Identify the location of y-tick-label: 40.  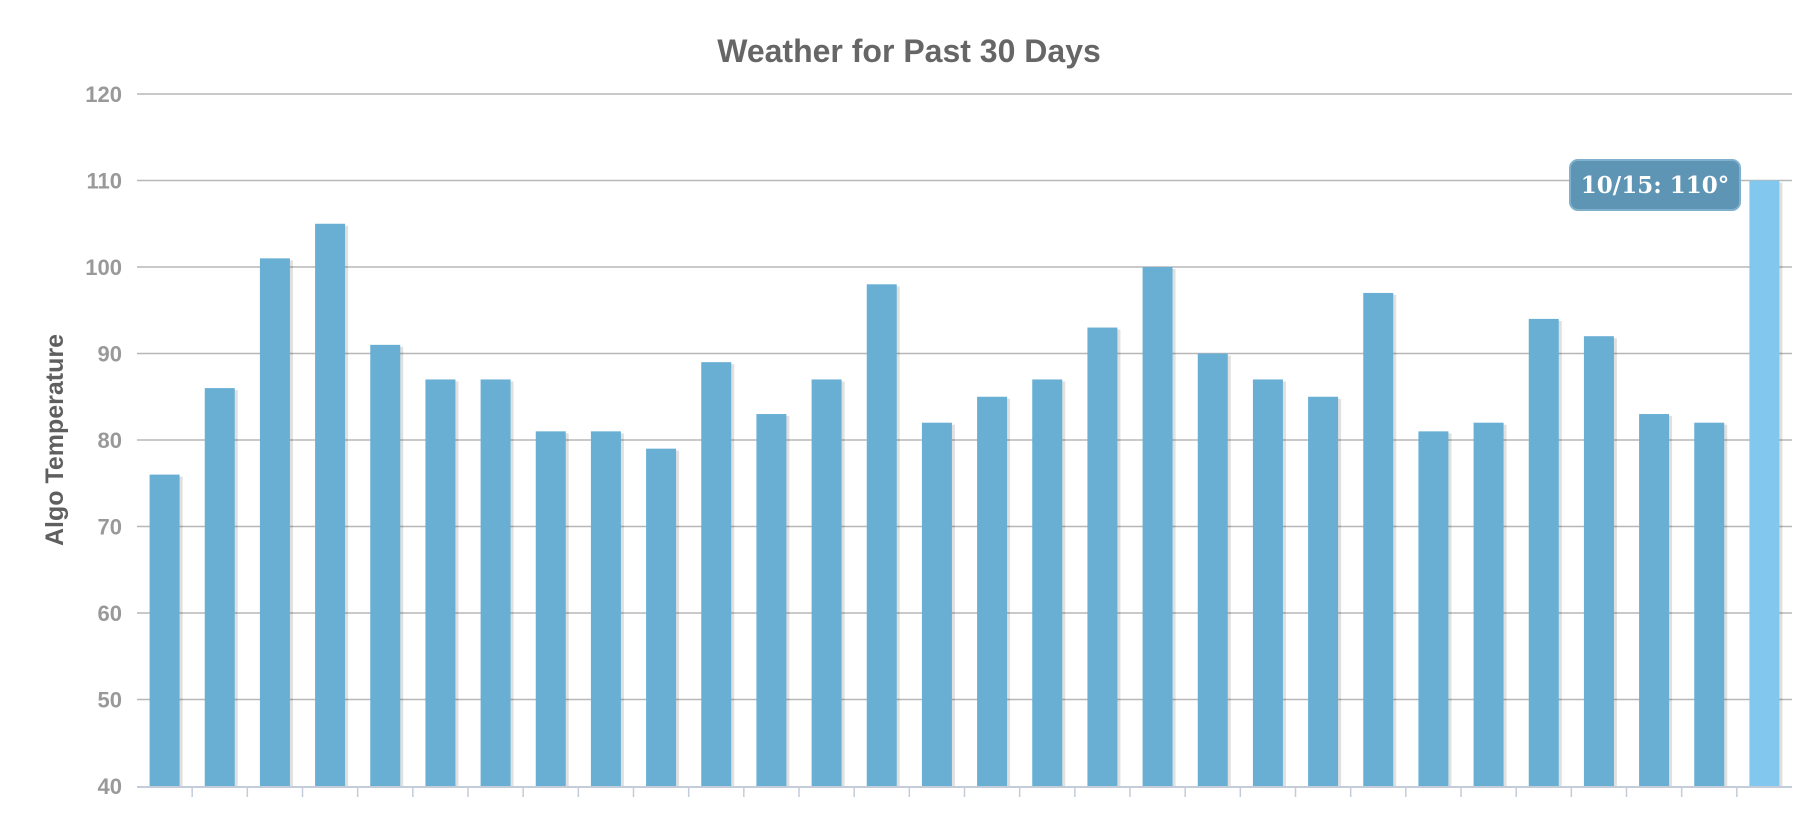
(110, 786).